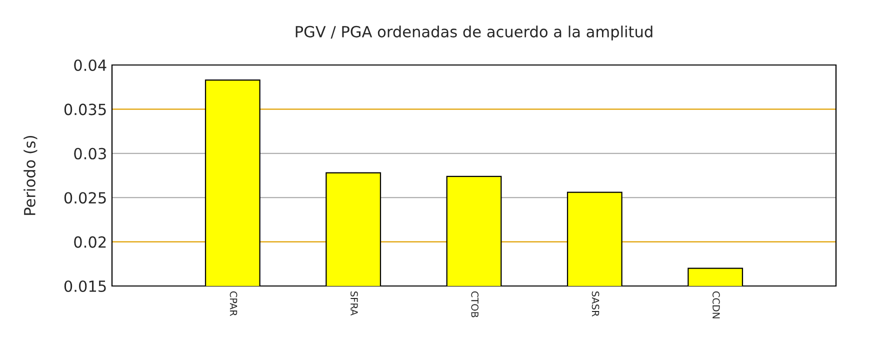 The width and height of the screenshot is (870, 350). What do you see at coordinates (354, 304) in the screenshot?
I see `x-tick-label: SFRA` at bounding box center [354, 304].